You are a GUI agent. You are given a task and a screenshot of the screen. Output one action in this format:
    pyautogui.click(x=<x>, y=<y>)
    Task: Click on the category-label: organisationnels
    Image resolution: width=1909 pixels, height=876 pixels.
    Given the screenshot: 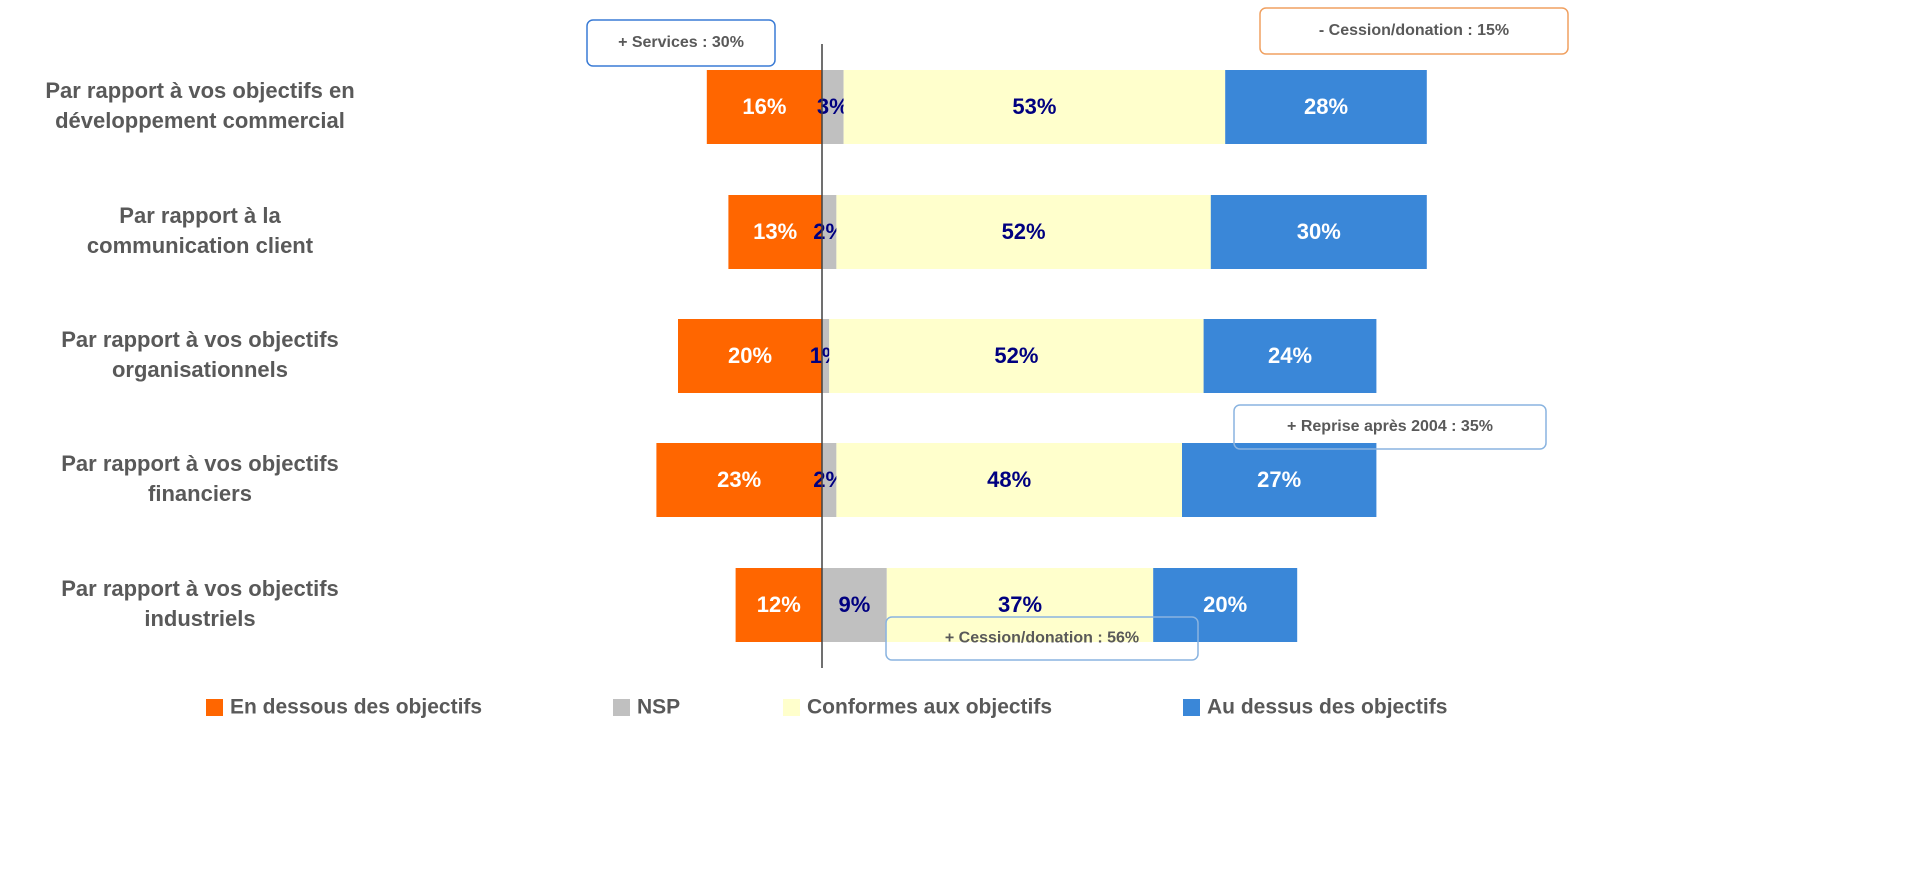 What is the action you would take?
    pyautogui.click(x=200, y=369)
    